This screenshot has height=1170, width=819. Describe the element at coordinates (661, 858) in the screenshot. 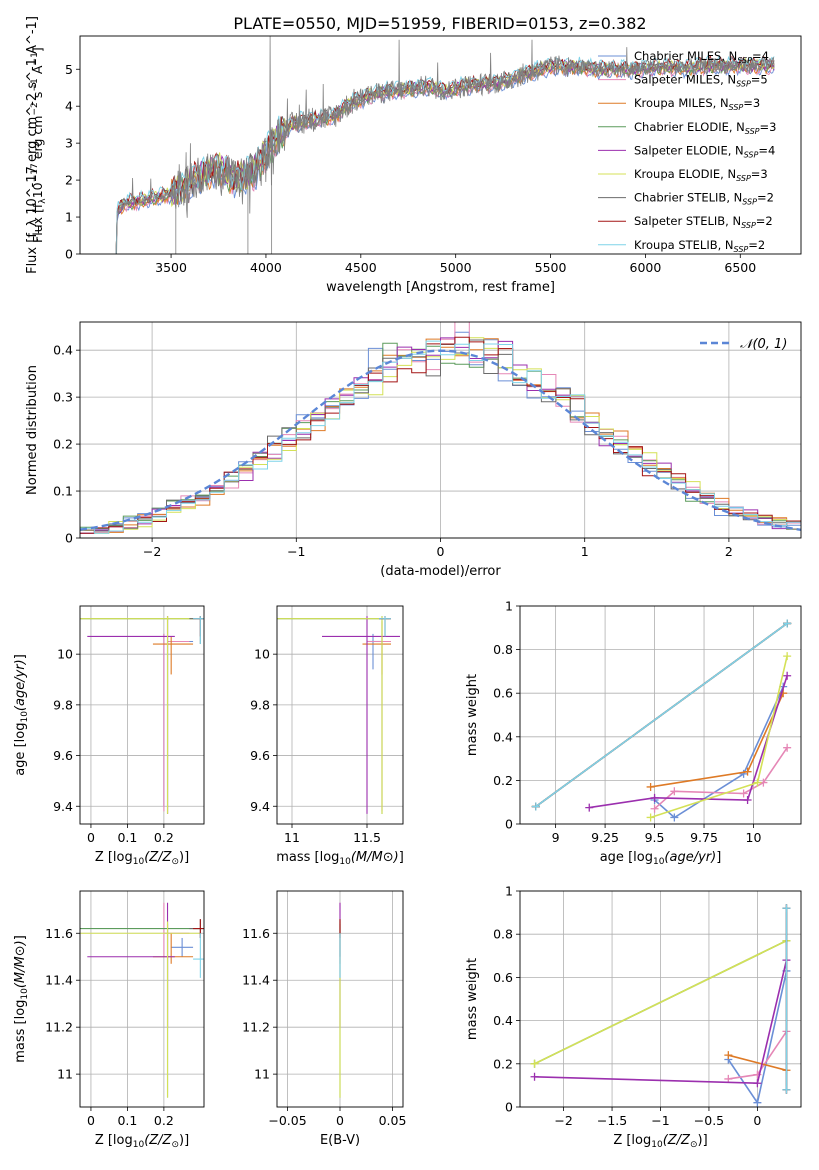

I see `x-axis-label: age [log10(age/yr)]` at that location.